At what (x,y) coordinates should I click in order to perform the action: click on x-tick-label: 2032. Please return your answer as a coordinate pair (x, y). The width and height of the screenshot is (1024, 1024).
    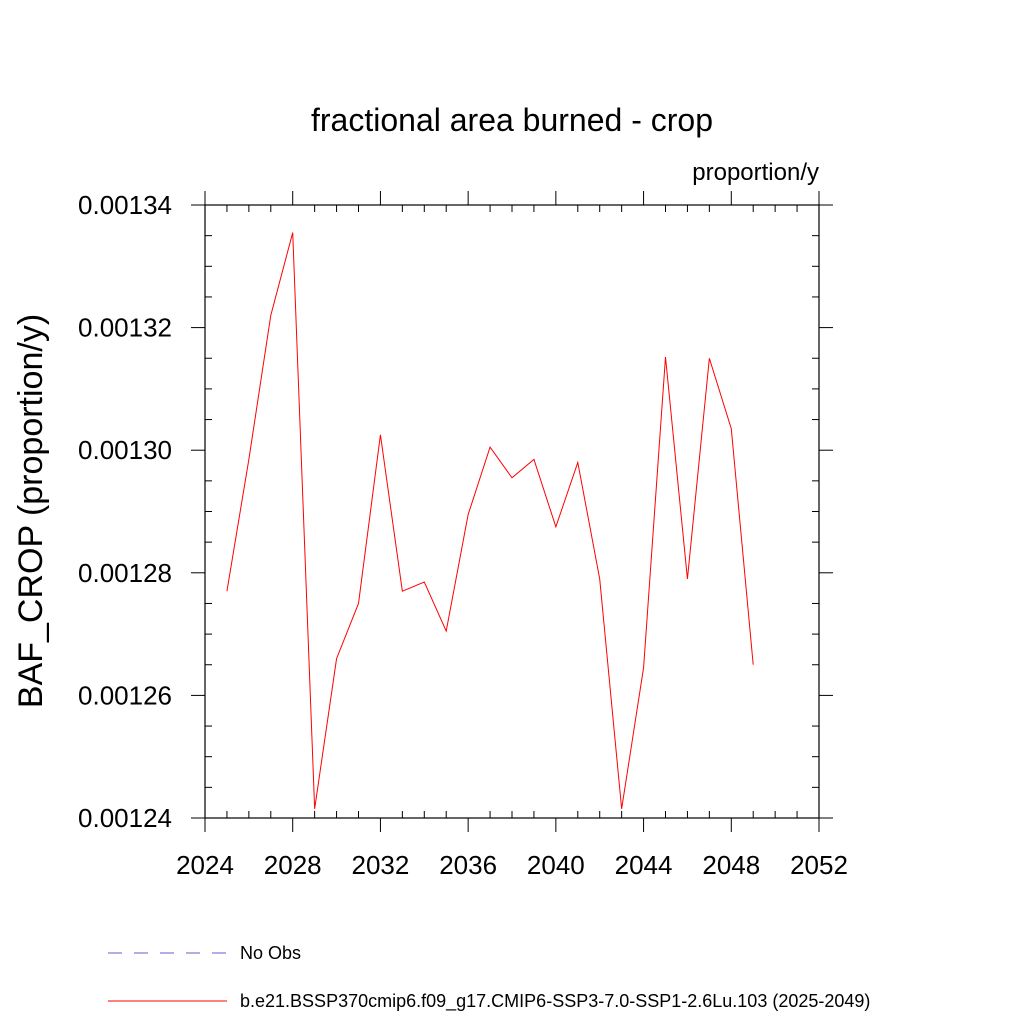
    Looking at the image, I should click on (381, 865).